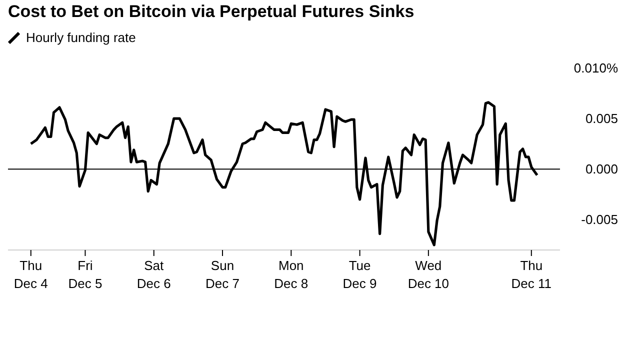 This screenshot has width=636, height=338. Describe the element at coordinates (80, 37) in the screenshot. I see `legend-label: Hourly funding rate` at that location.